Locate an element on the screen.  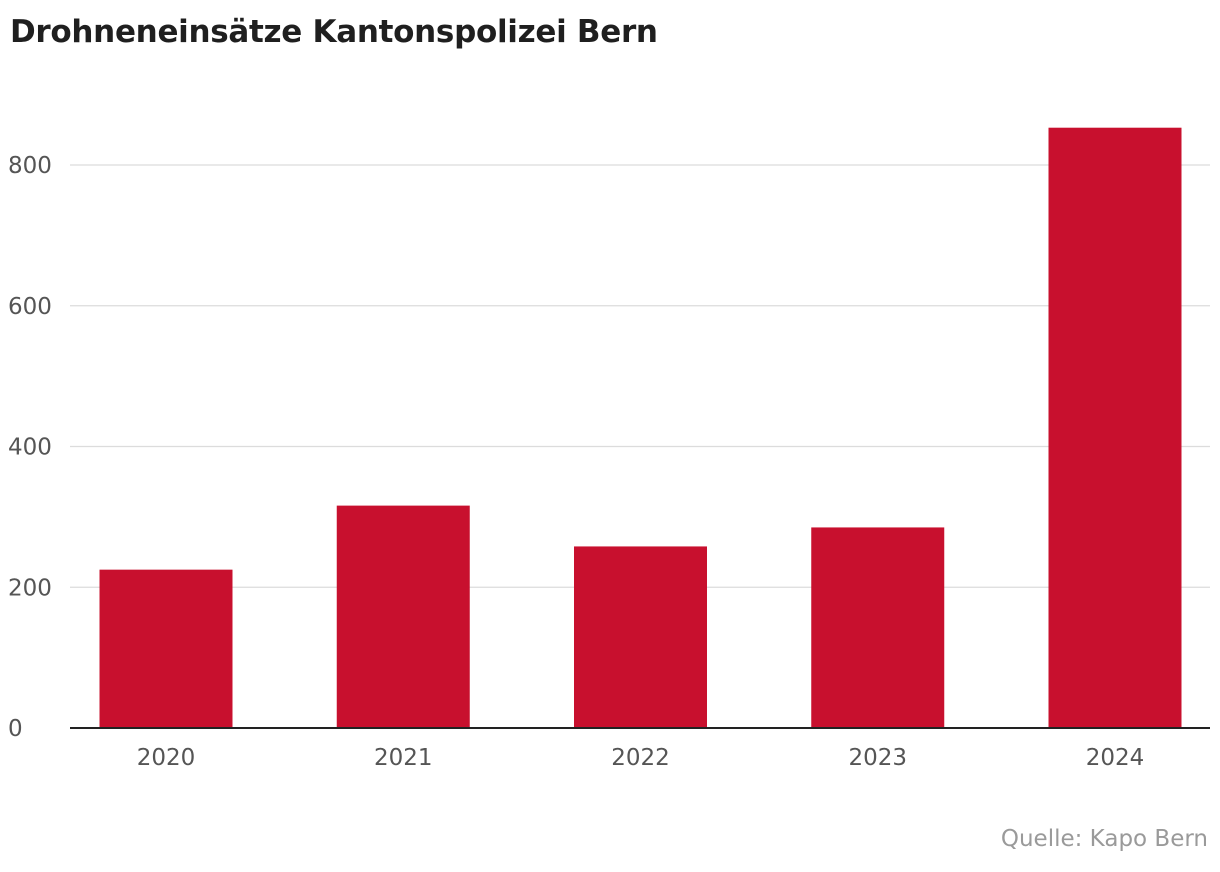
y-axis-tick-labels: 0 200 400 600 800 is located at coordinates (30, 447).